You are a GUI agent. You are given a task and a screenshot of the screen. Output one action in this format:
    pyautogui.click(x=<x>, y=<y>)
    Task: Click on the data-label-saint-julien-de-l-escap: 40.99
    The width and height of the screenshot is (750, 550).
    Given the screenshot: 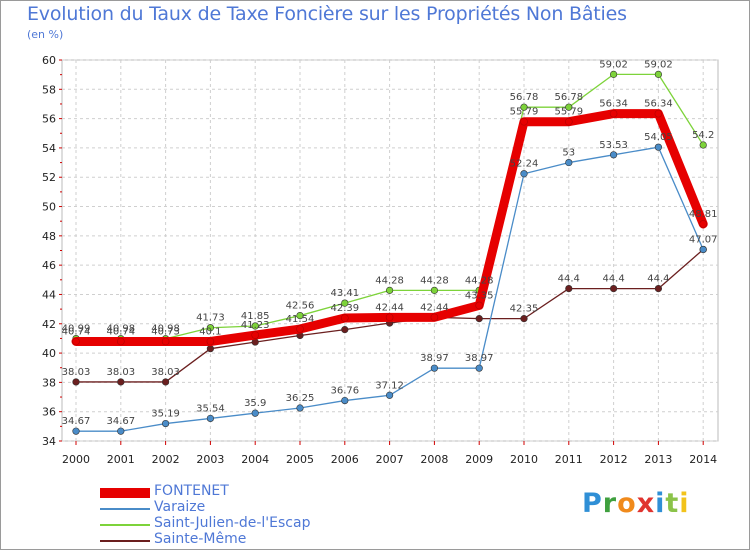 What is the action you would take?
    pyautogui.click(x=76, y=329)
    